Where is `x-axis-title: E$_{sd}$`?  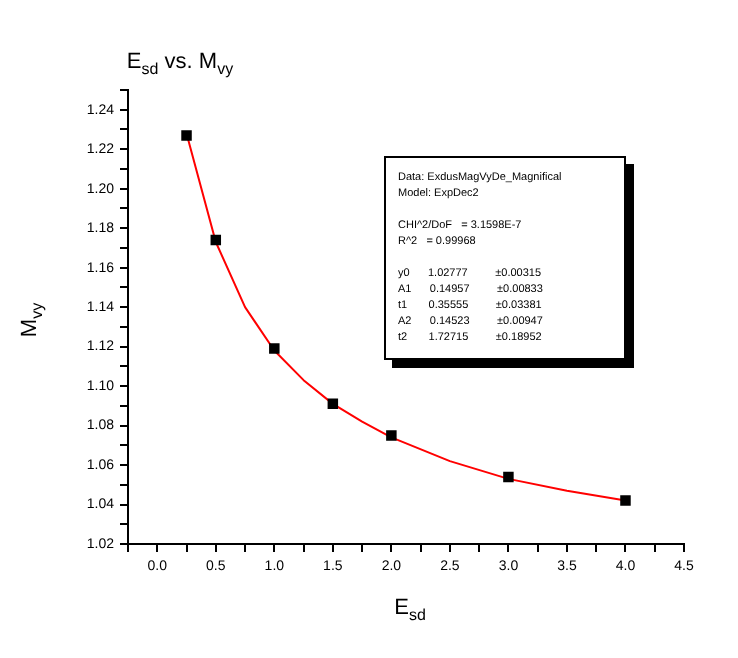 x-axis-title: E$_{sd}$ is located at coordinates (410, 610).